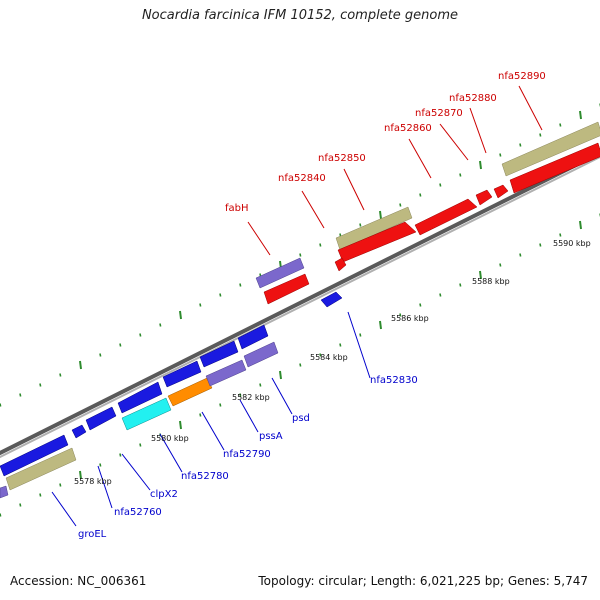  I want to click on scale-label: 5586 kbp, so click(410, 318).